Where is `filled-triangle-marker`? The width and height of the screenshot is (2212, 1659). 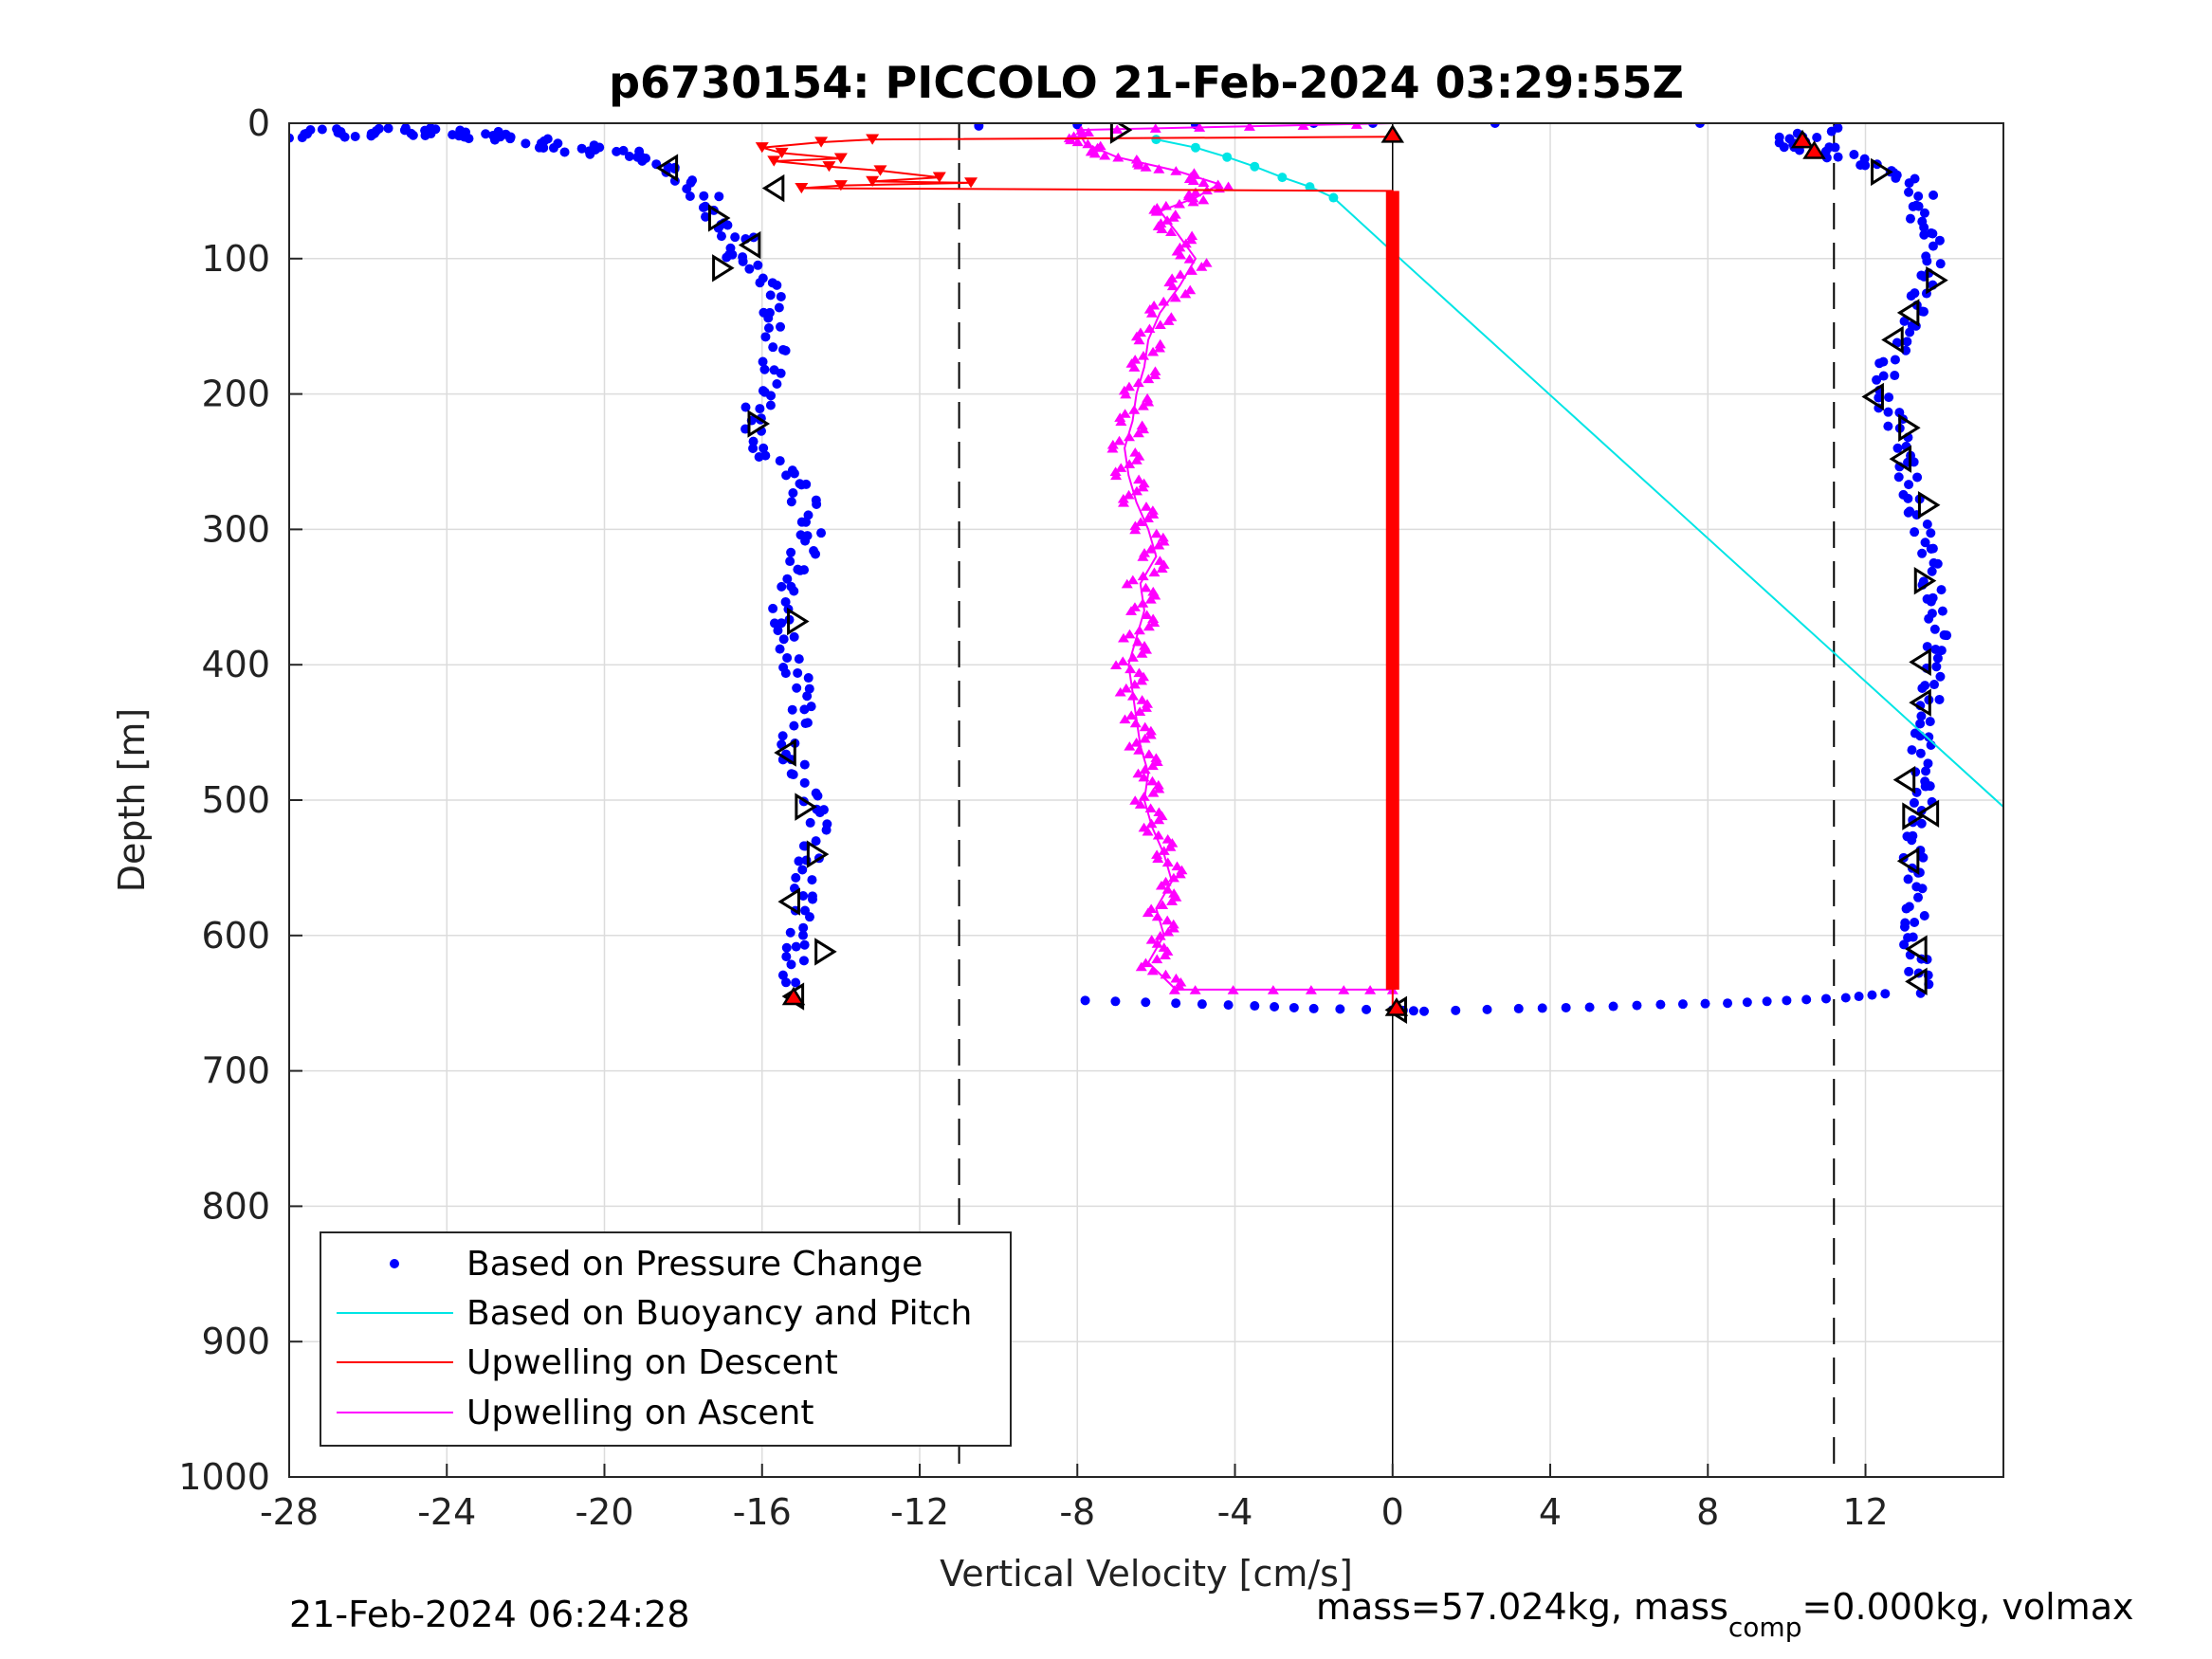
filled-triangle-marker is located at coordinates (793, 996).